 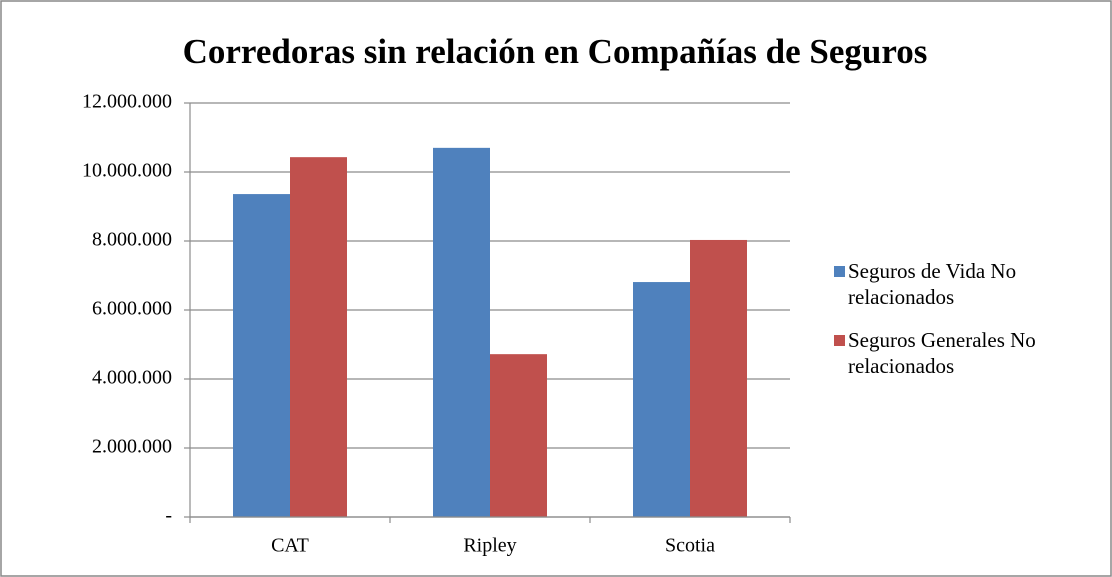 I want to click on y-tick-label: 4.000.000, so click(x=132, y=378).